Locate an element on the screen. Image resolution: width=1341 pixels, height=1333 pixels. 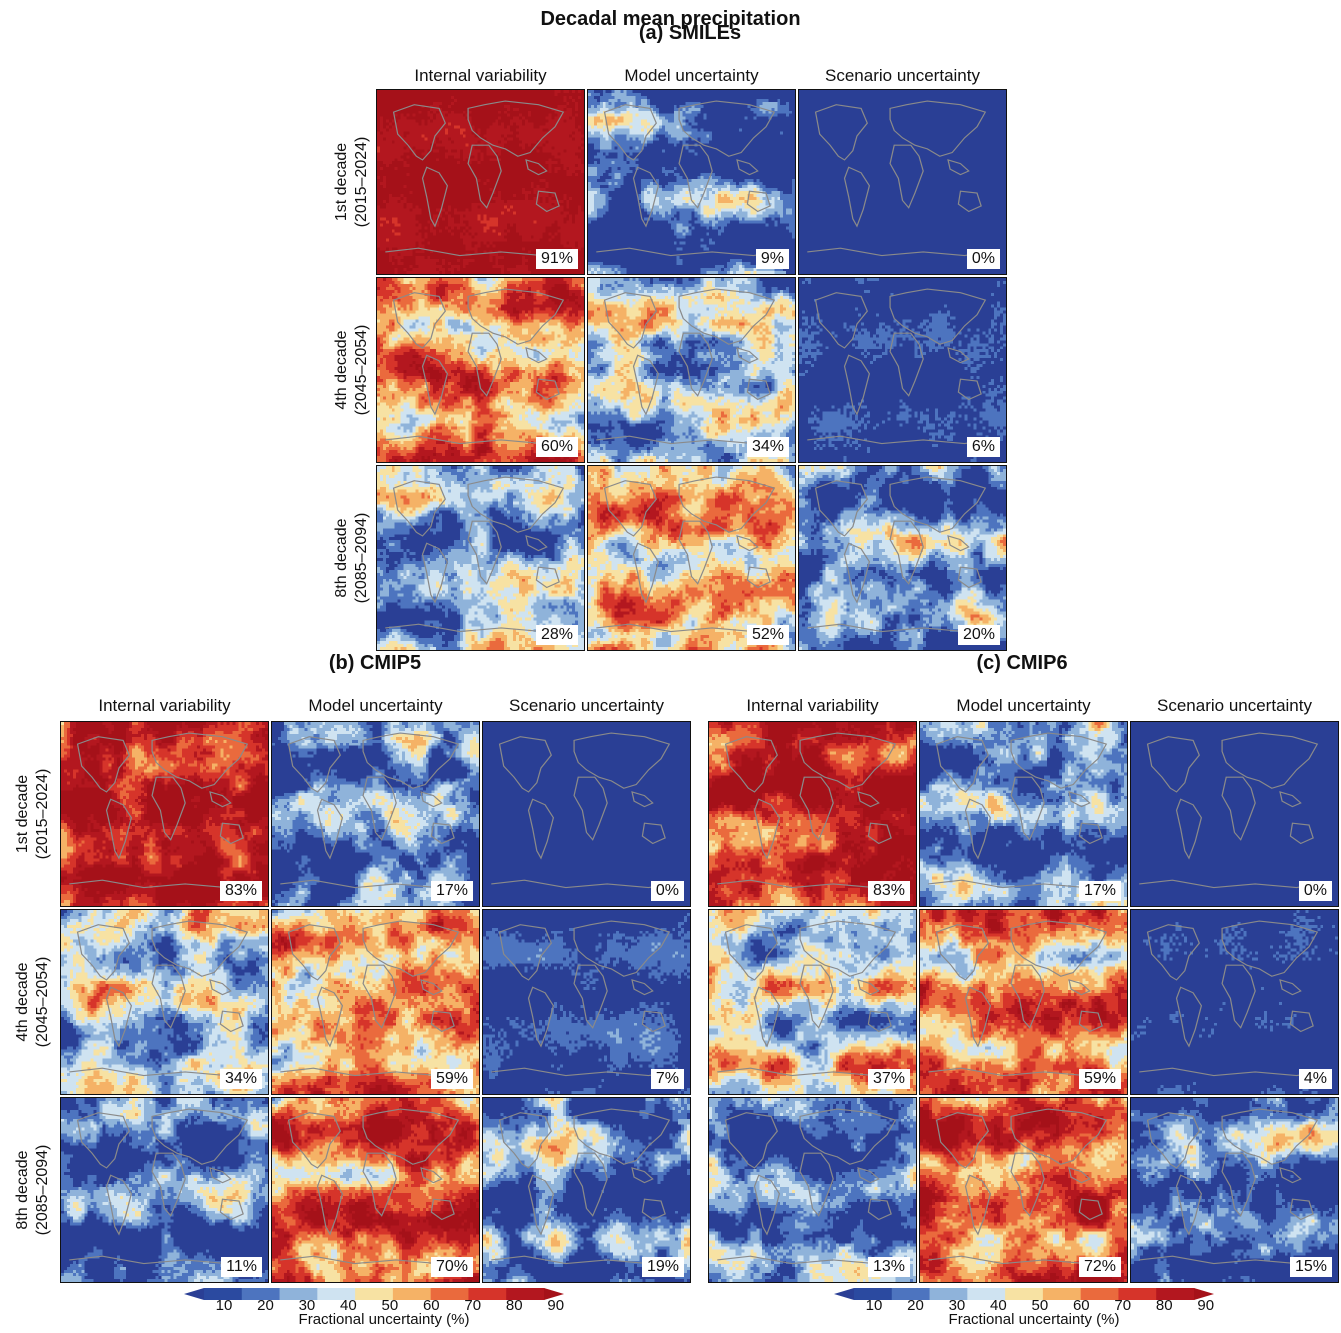
map-panel: 15% is located at coordinates (1234, 1190).